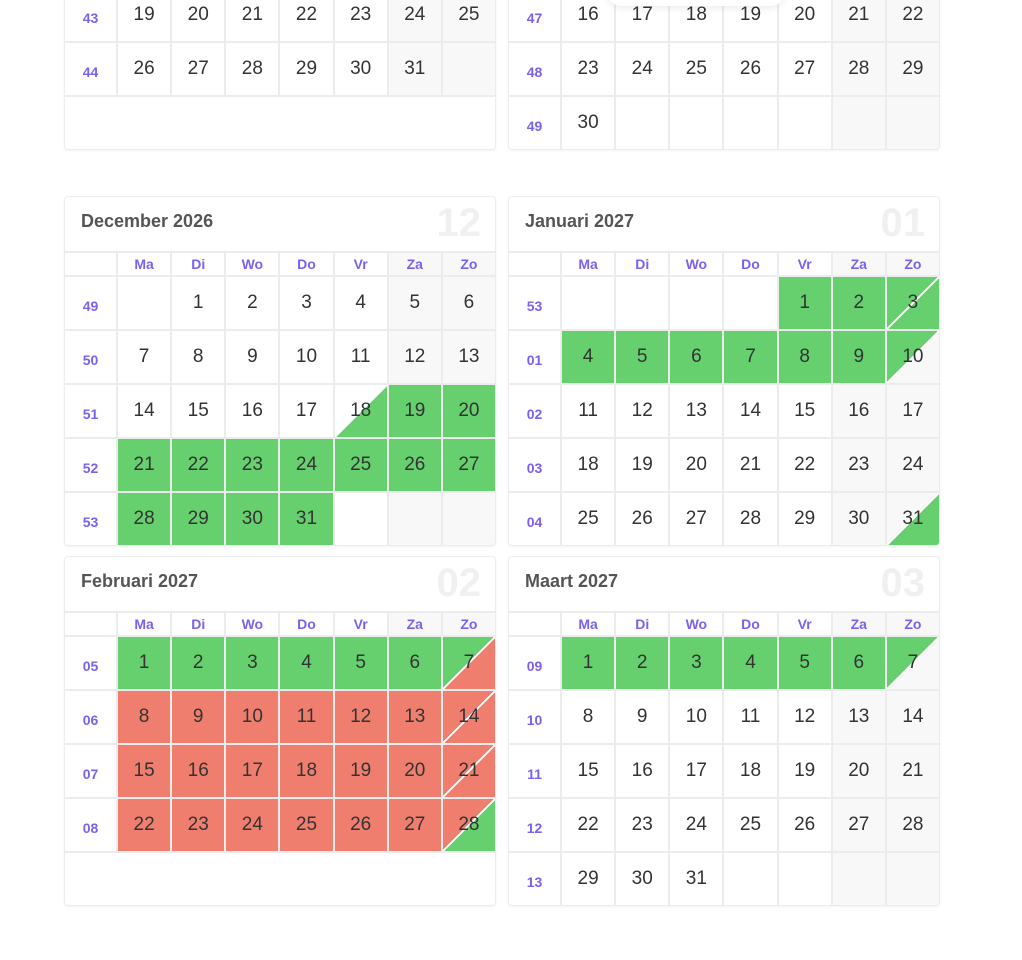 The image size is (1022, 960). Describe the element at coordinates (414, 69) in the screenshot. I see `day-cell: 31` at that location.